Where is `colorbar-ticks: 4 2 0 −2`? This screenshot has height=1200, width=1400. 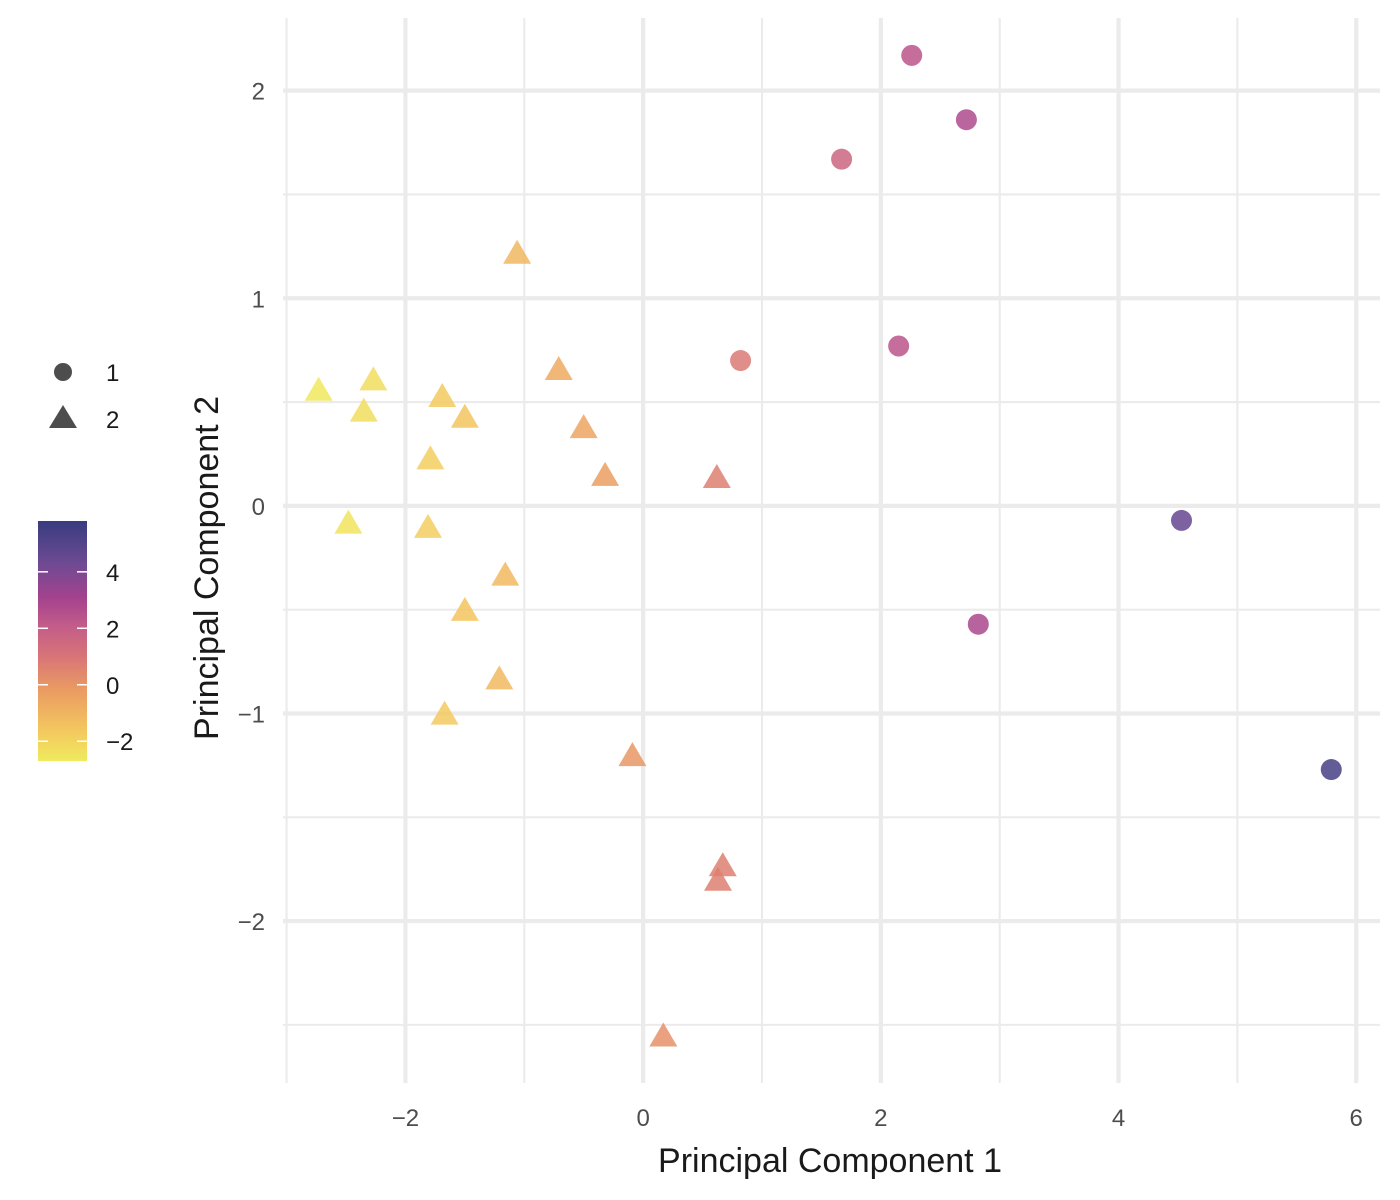 colorbar-ticks: 4 2 0 −2 is located at coordinates (85, 658).